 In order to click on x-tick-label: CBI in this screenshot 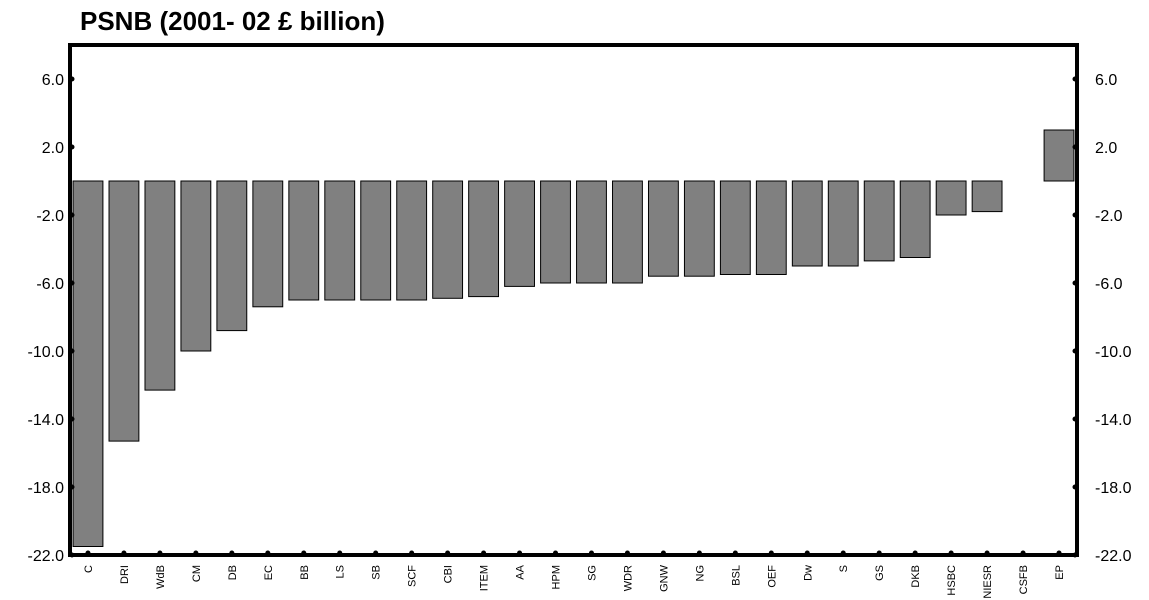, I will do `click(449, 574)`.